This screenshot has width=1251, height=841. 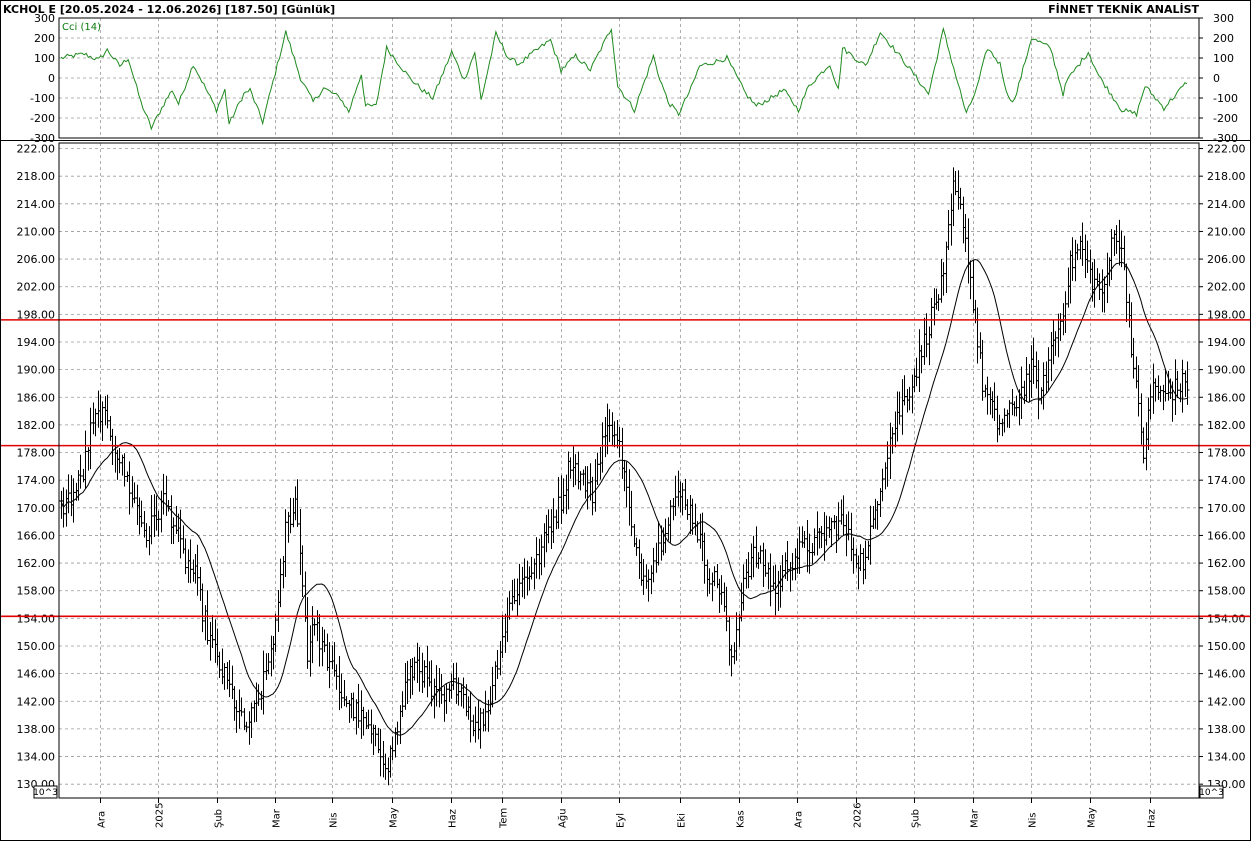 I want to click on price-tick-left: 190.00, so click(x=36, y=370).